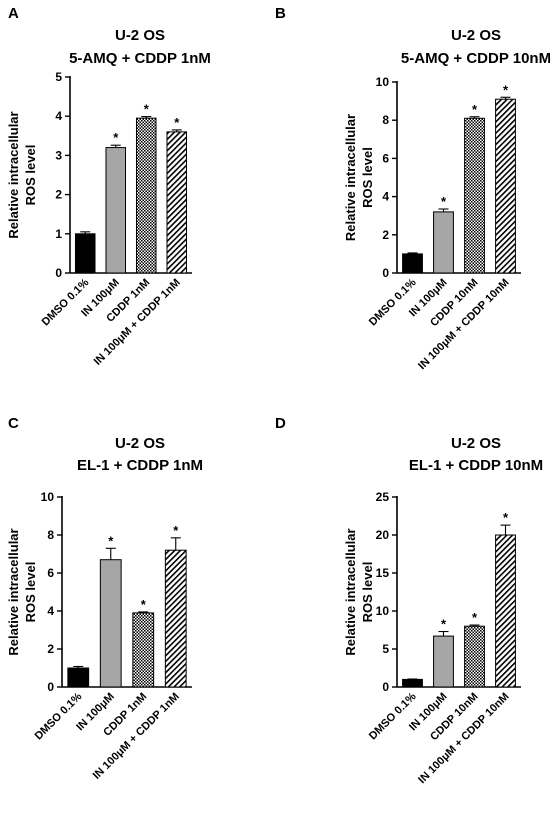 This screenshot has height=822, width=550. I want to click on panel-letter: D, so click(280, 423).